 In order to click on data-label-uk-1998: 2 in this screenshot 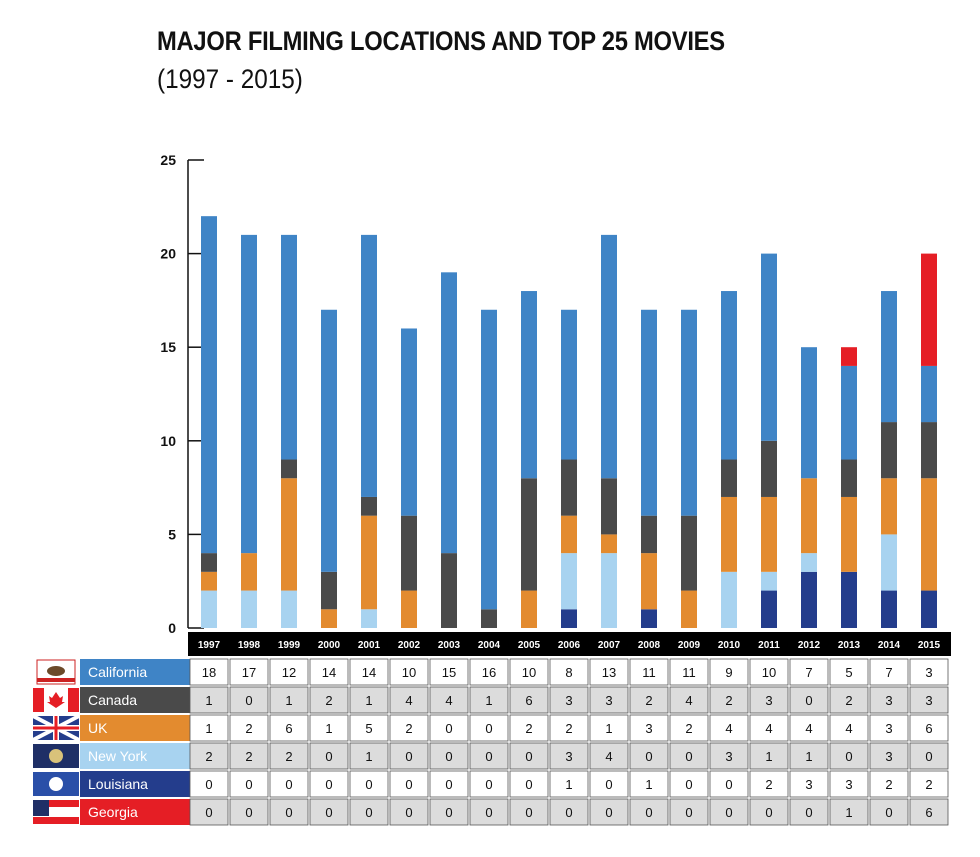, I will do `click(248, 728)`.